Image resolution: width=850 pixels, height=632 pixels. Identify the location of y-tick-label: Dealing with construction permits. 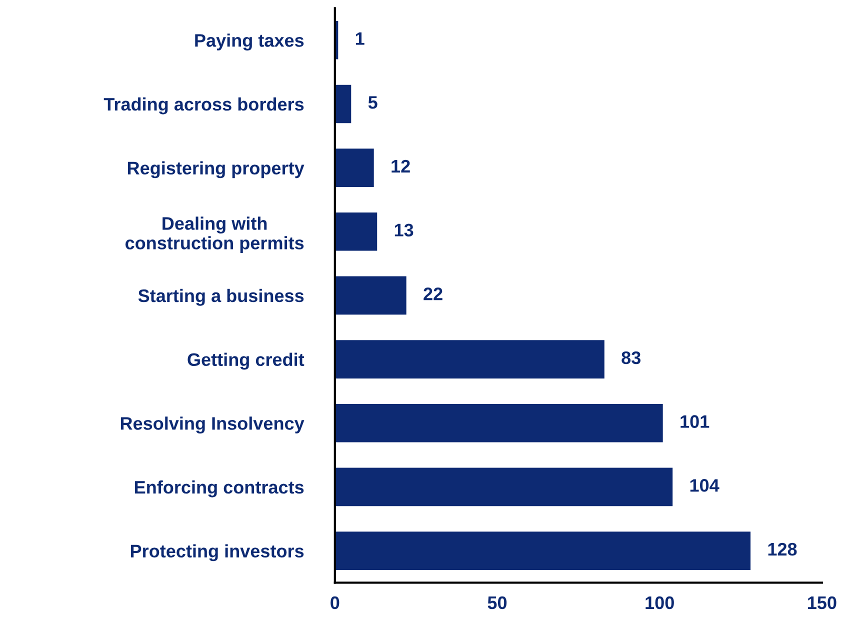
(214, 234).